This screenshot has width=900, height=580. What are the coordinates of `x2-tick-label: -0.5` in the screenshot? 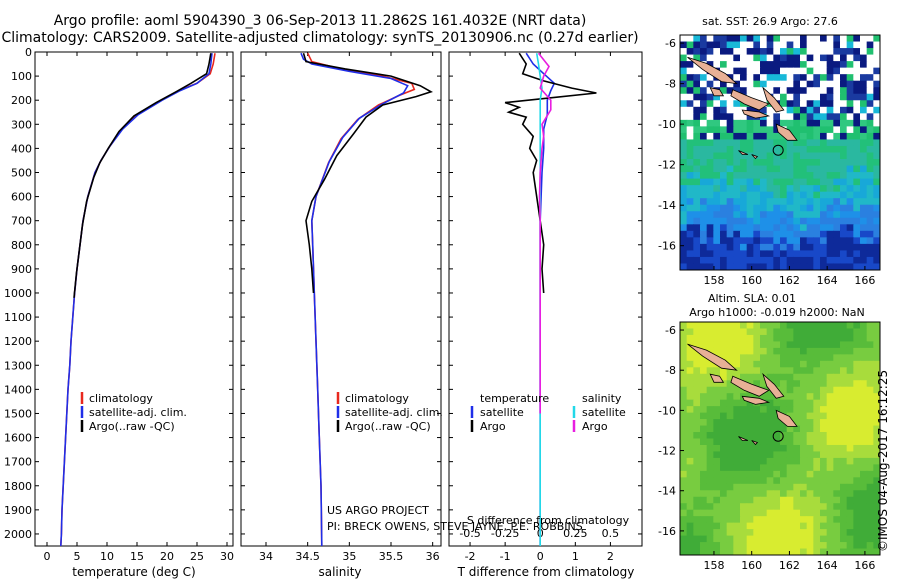 It's located at (469, 533).